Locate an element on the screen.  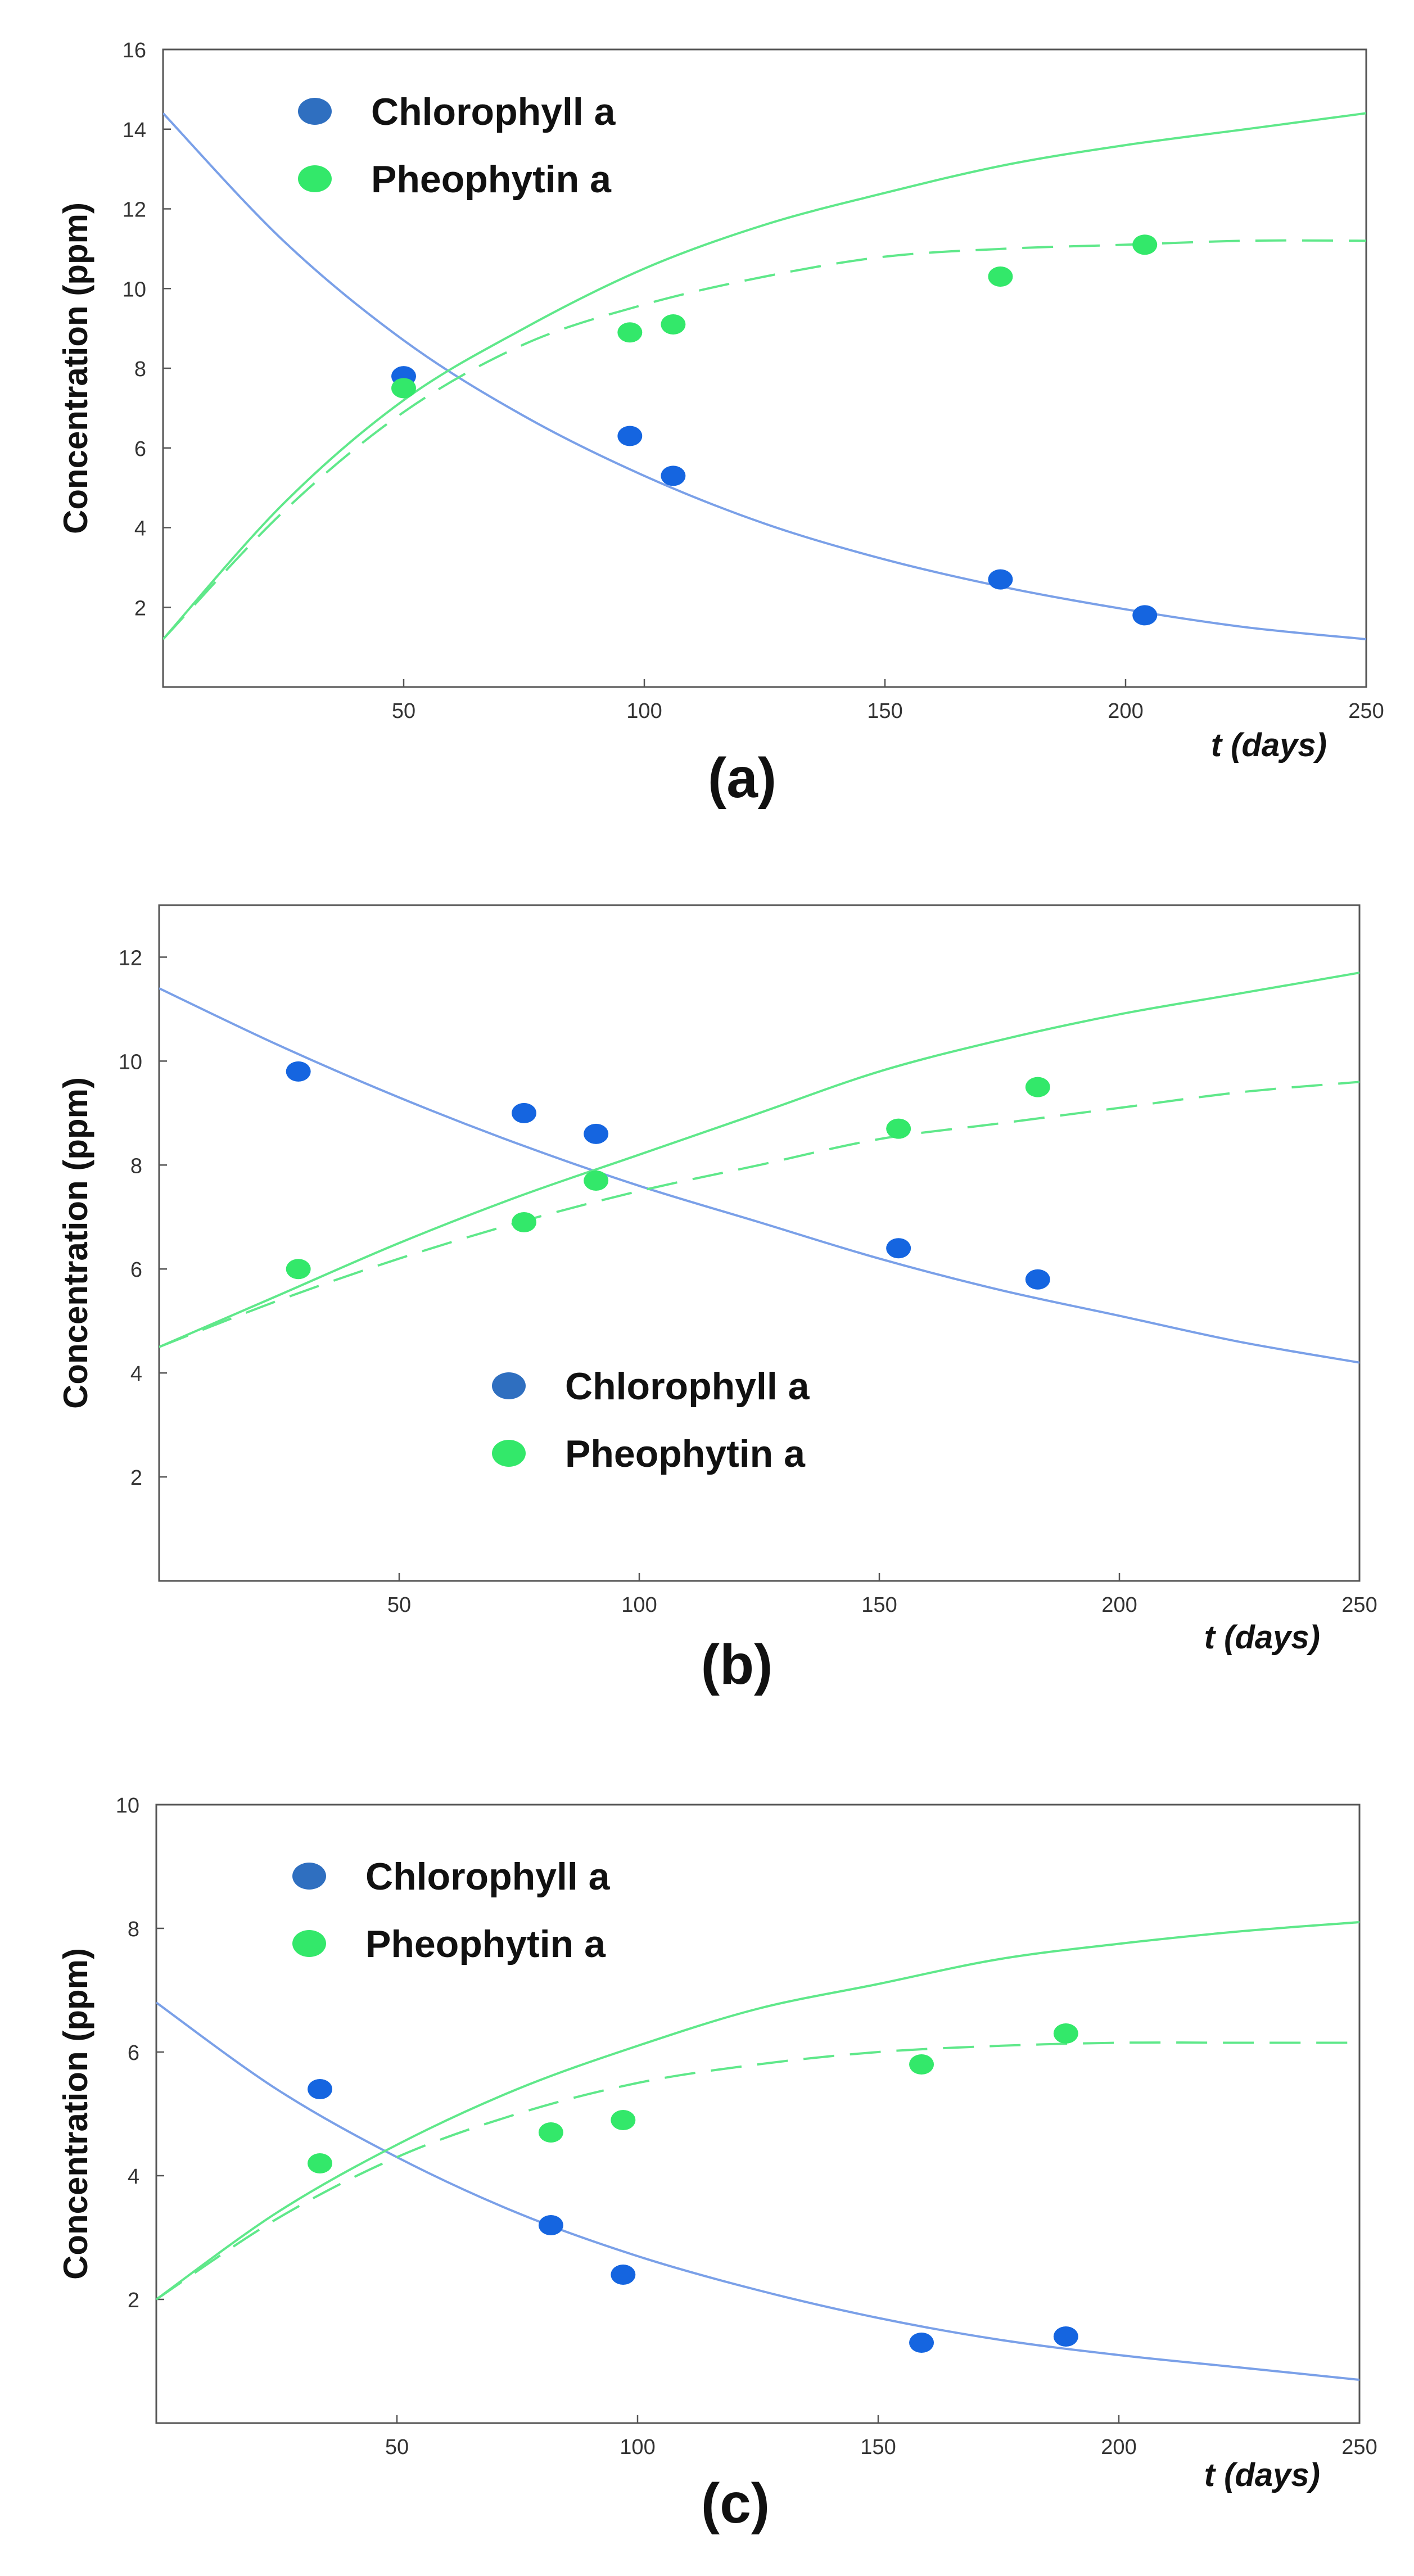
y-tick-label: 16 is located at coordinates (134, 50).